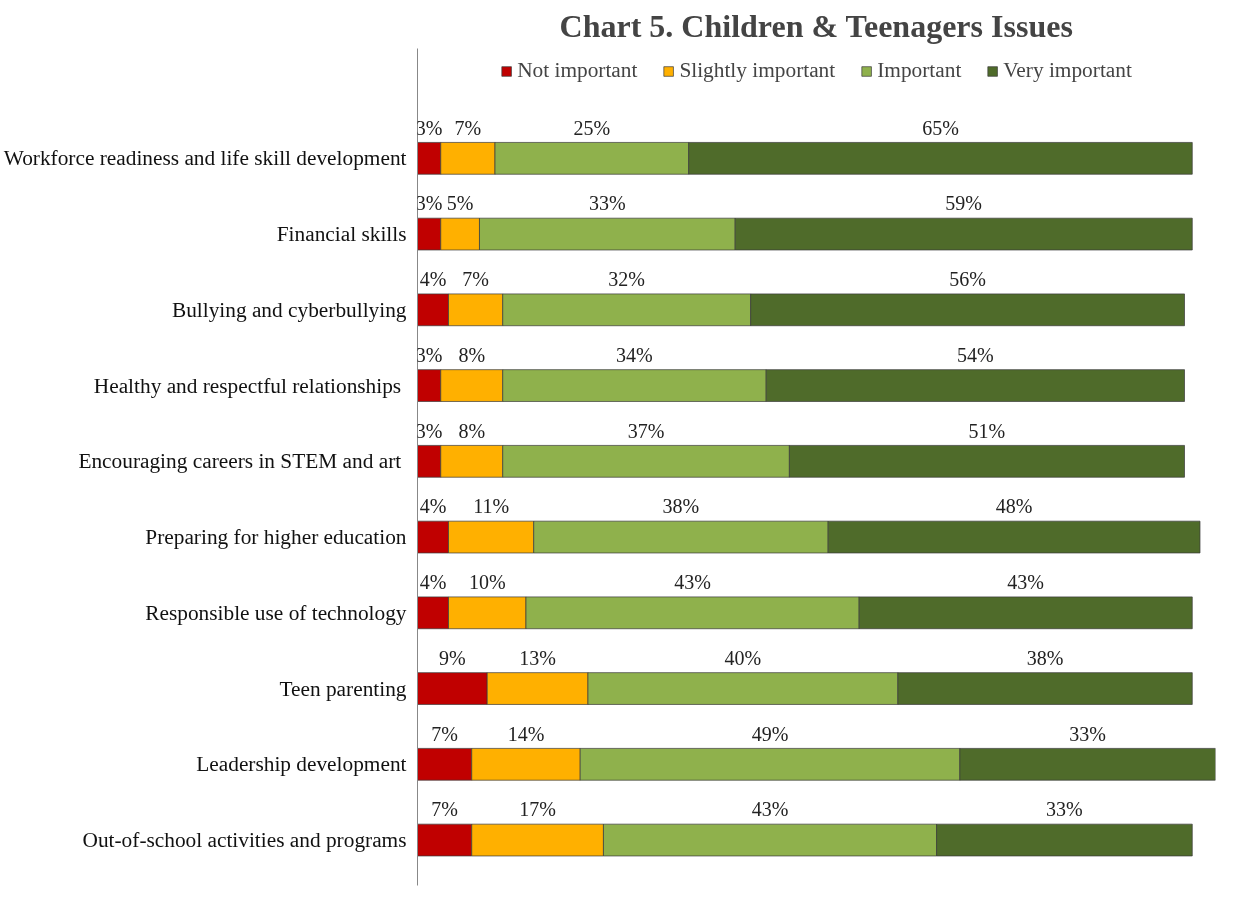 Image resolution: width=1248 pixels, height=911 pixels. Describe the element at coordinates (276, 537) in the screenshot. I see `y-tick-label: Preparing for higher education` at that location.